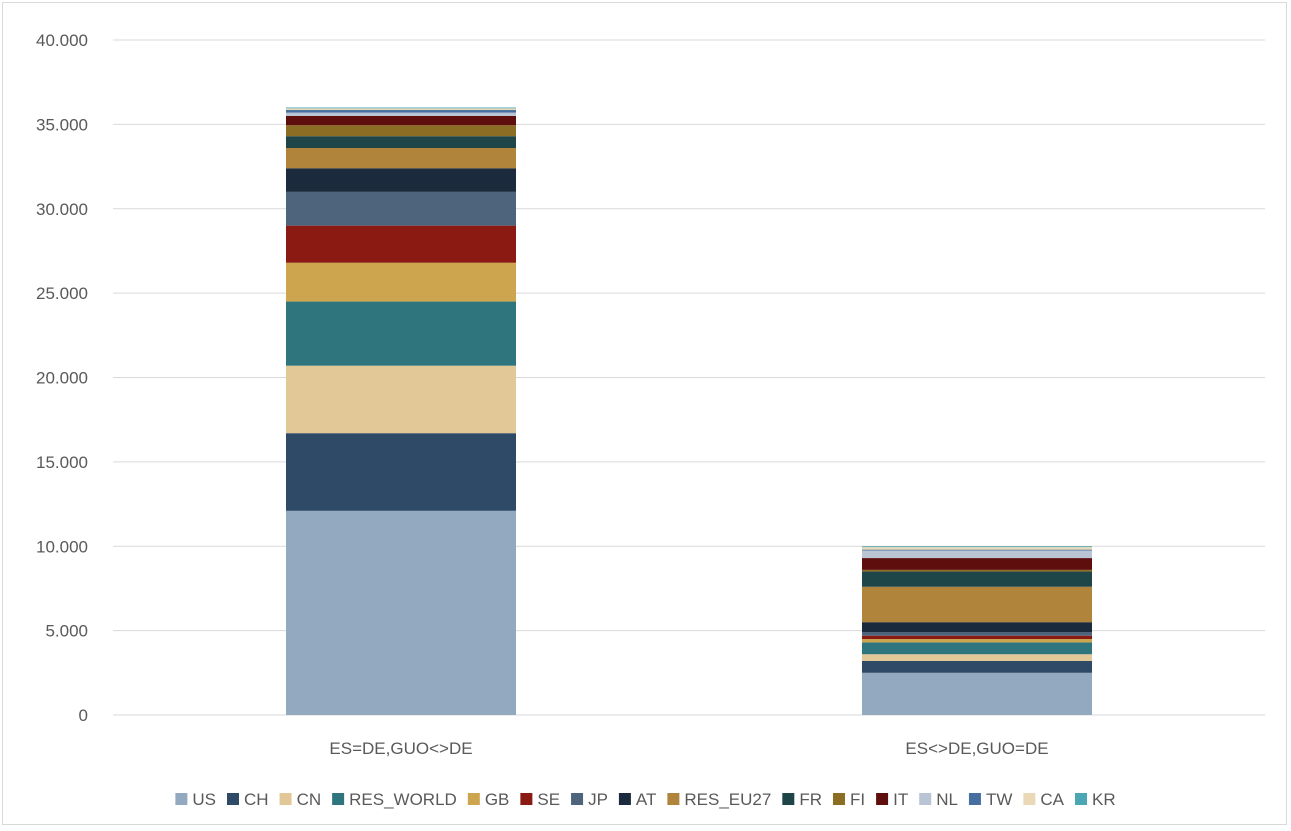 Image resolution: width=1291 pixels, height=831 pixels. I want to click on y-tick-label: 30.000, so click(62, 209).